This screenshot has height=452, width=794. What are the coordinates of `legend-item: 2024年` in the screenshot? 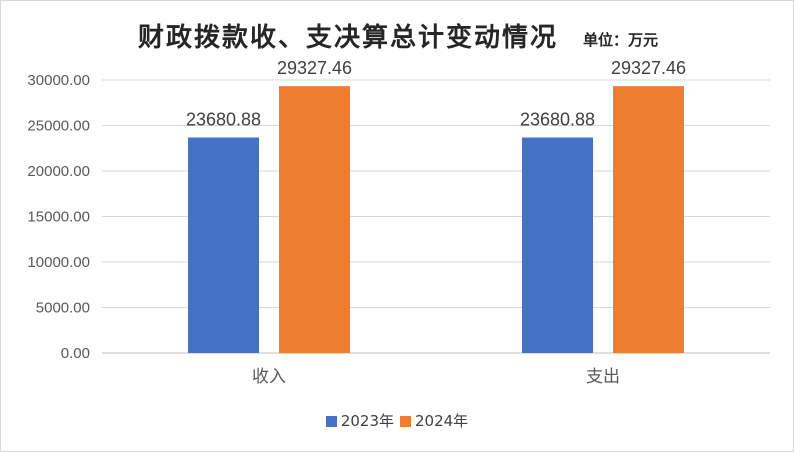 It's located at (434, 420).